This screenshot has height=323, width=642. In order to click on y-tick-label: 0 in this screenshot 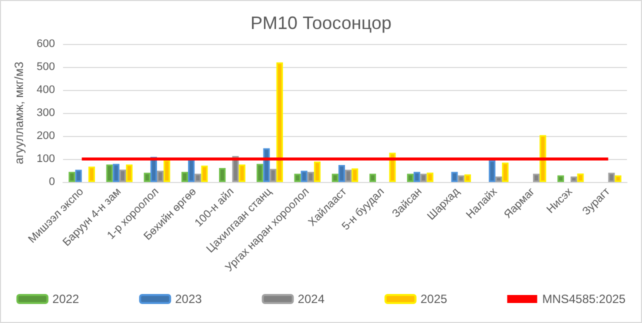, I will do `click(51, 182)`.